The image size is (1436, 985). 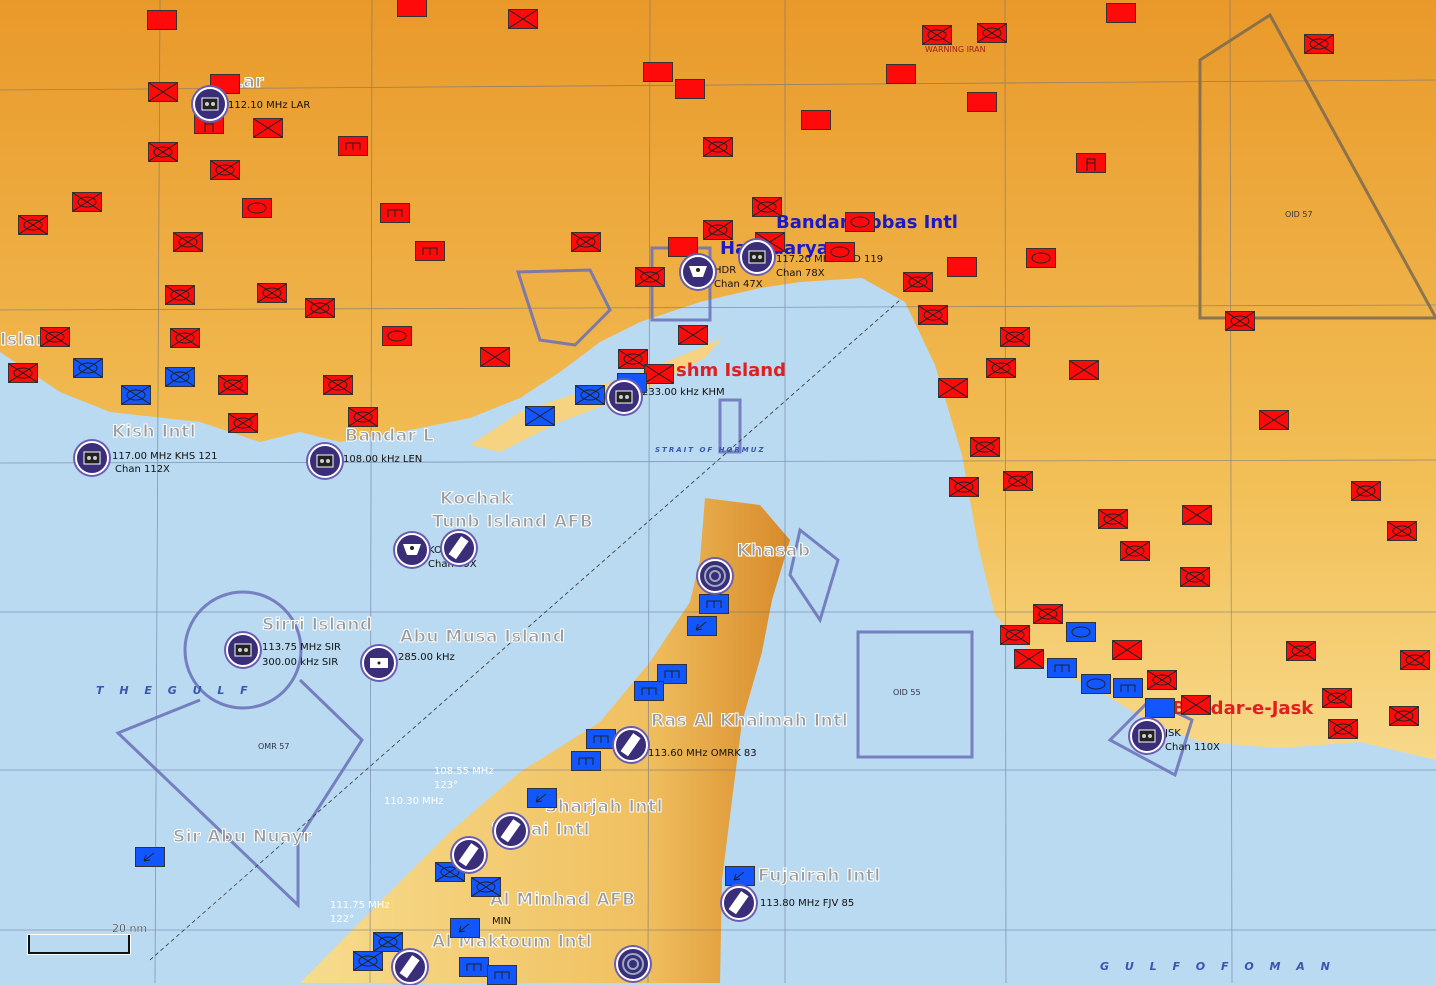 What do you see at coordinates (1081, 632) in the screenshot?
I see `friendly-unit-armor` at bounding box center [1081, 632].